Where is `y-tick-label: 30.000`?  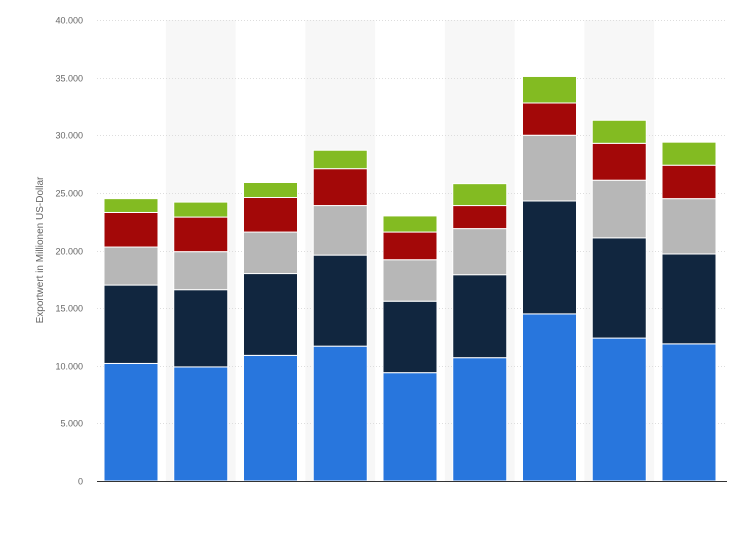
y-tick-label: 30.000 is located at coordinates (69, 136).